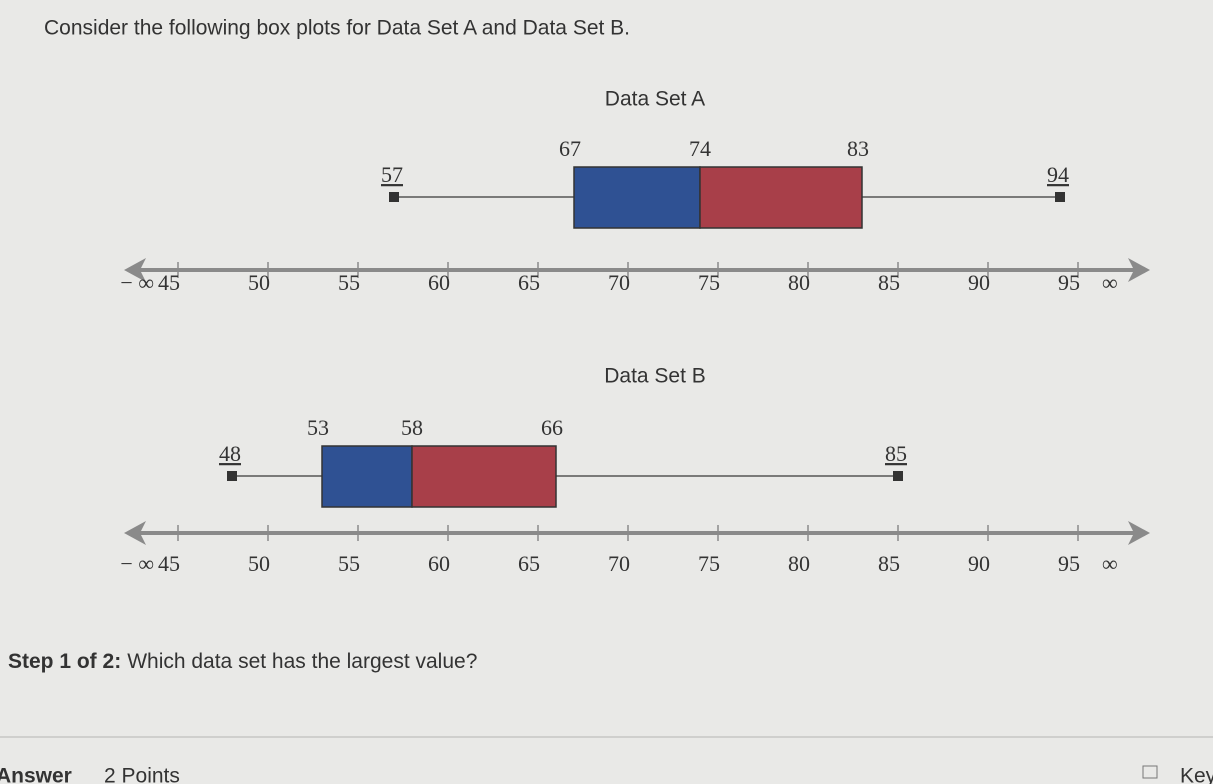  What do you see at coordinates (412, 427) in the screenshot?
I see `median-label: 58` at bounding box center [412, 427].